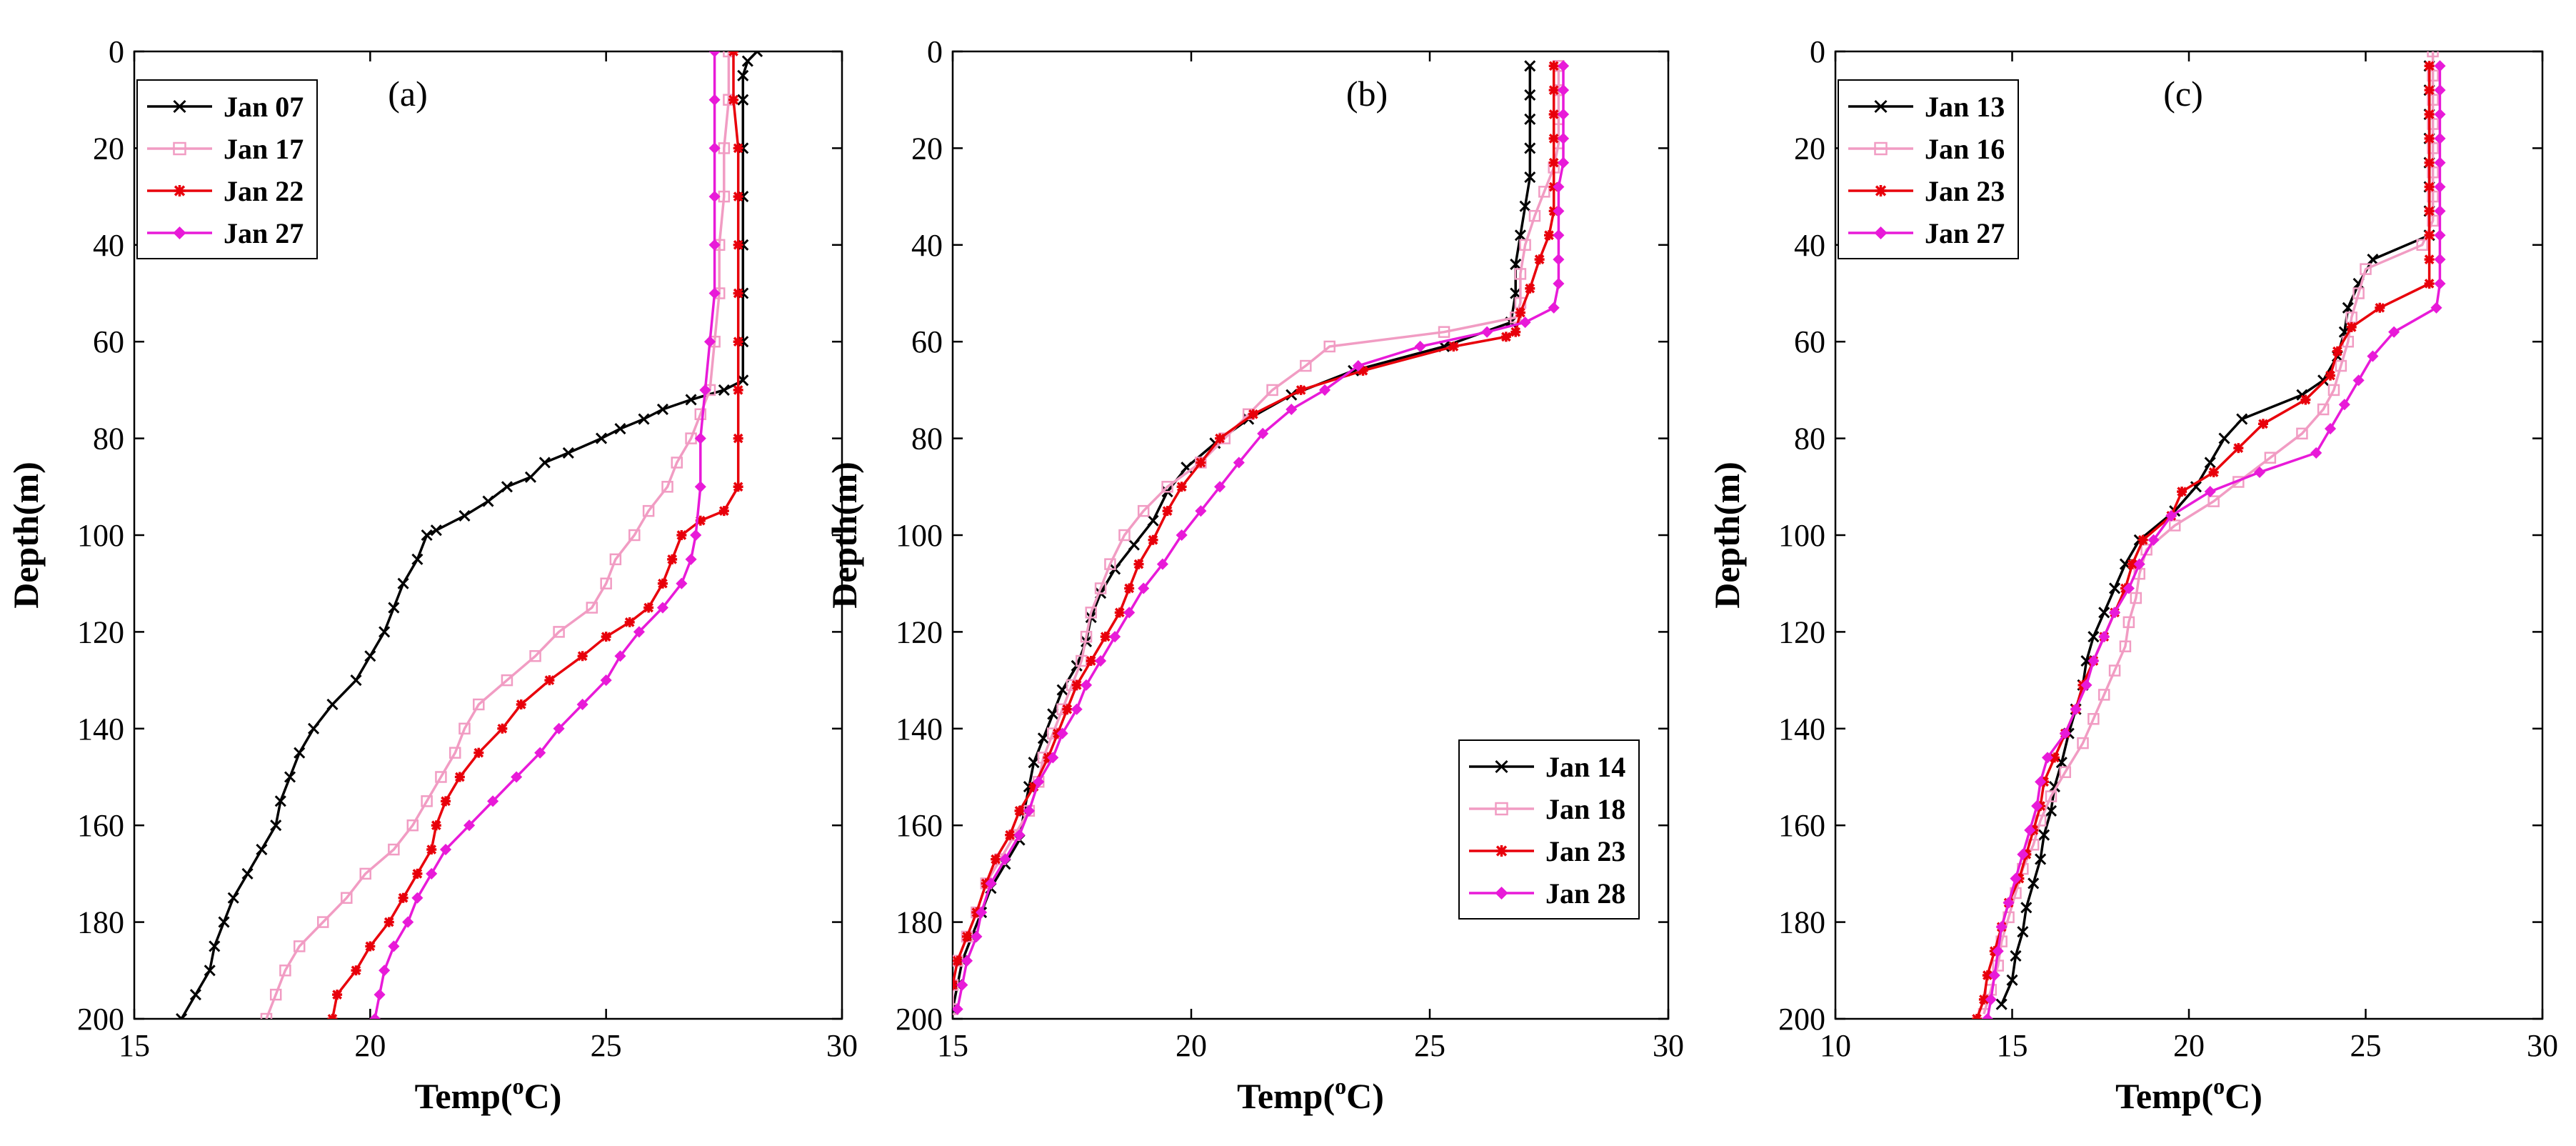 Image resolution: width=2576 pixels, height=1146 pixels. I want to click on y-tick-label: 200, so click(100, 1019).